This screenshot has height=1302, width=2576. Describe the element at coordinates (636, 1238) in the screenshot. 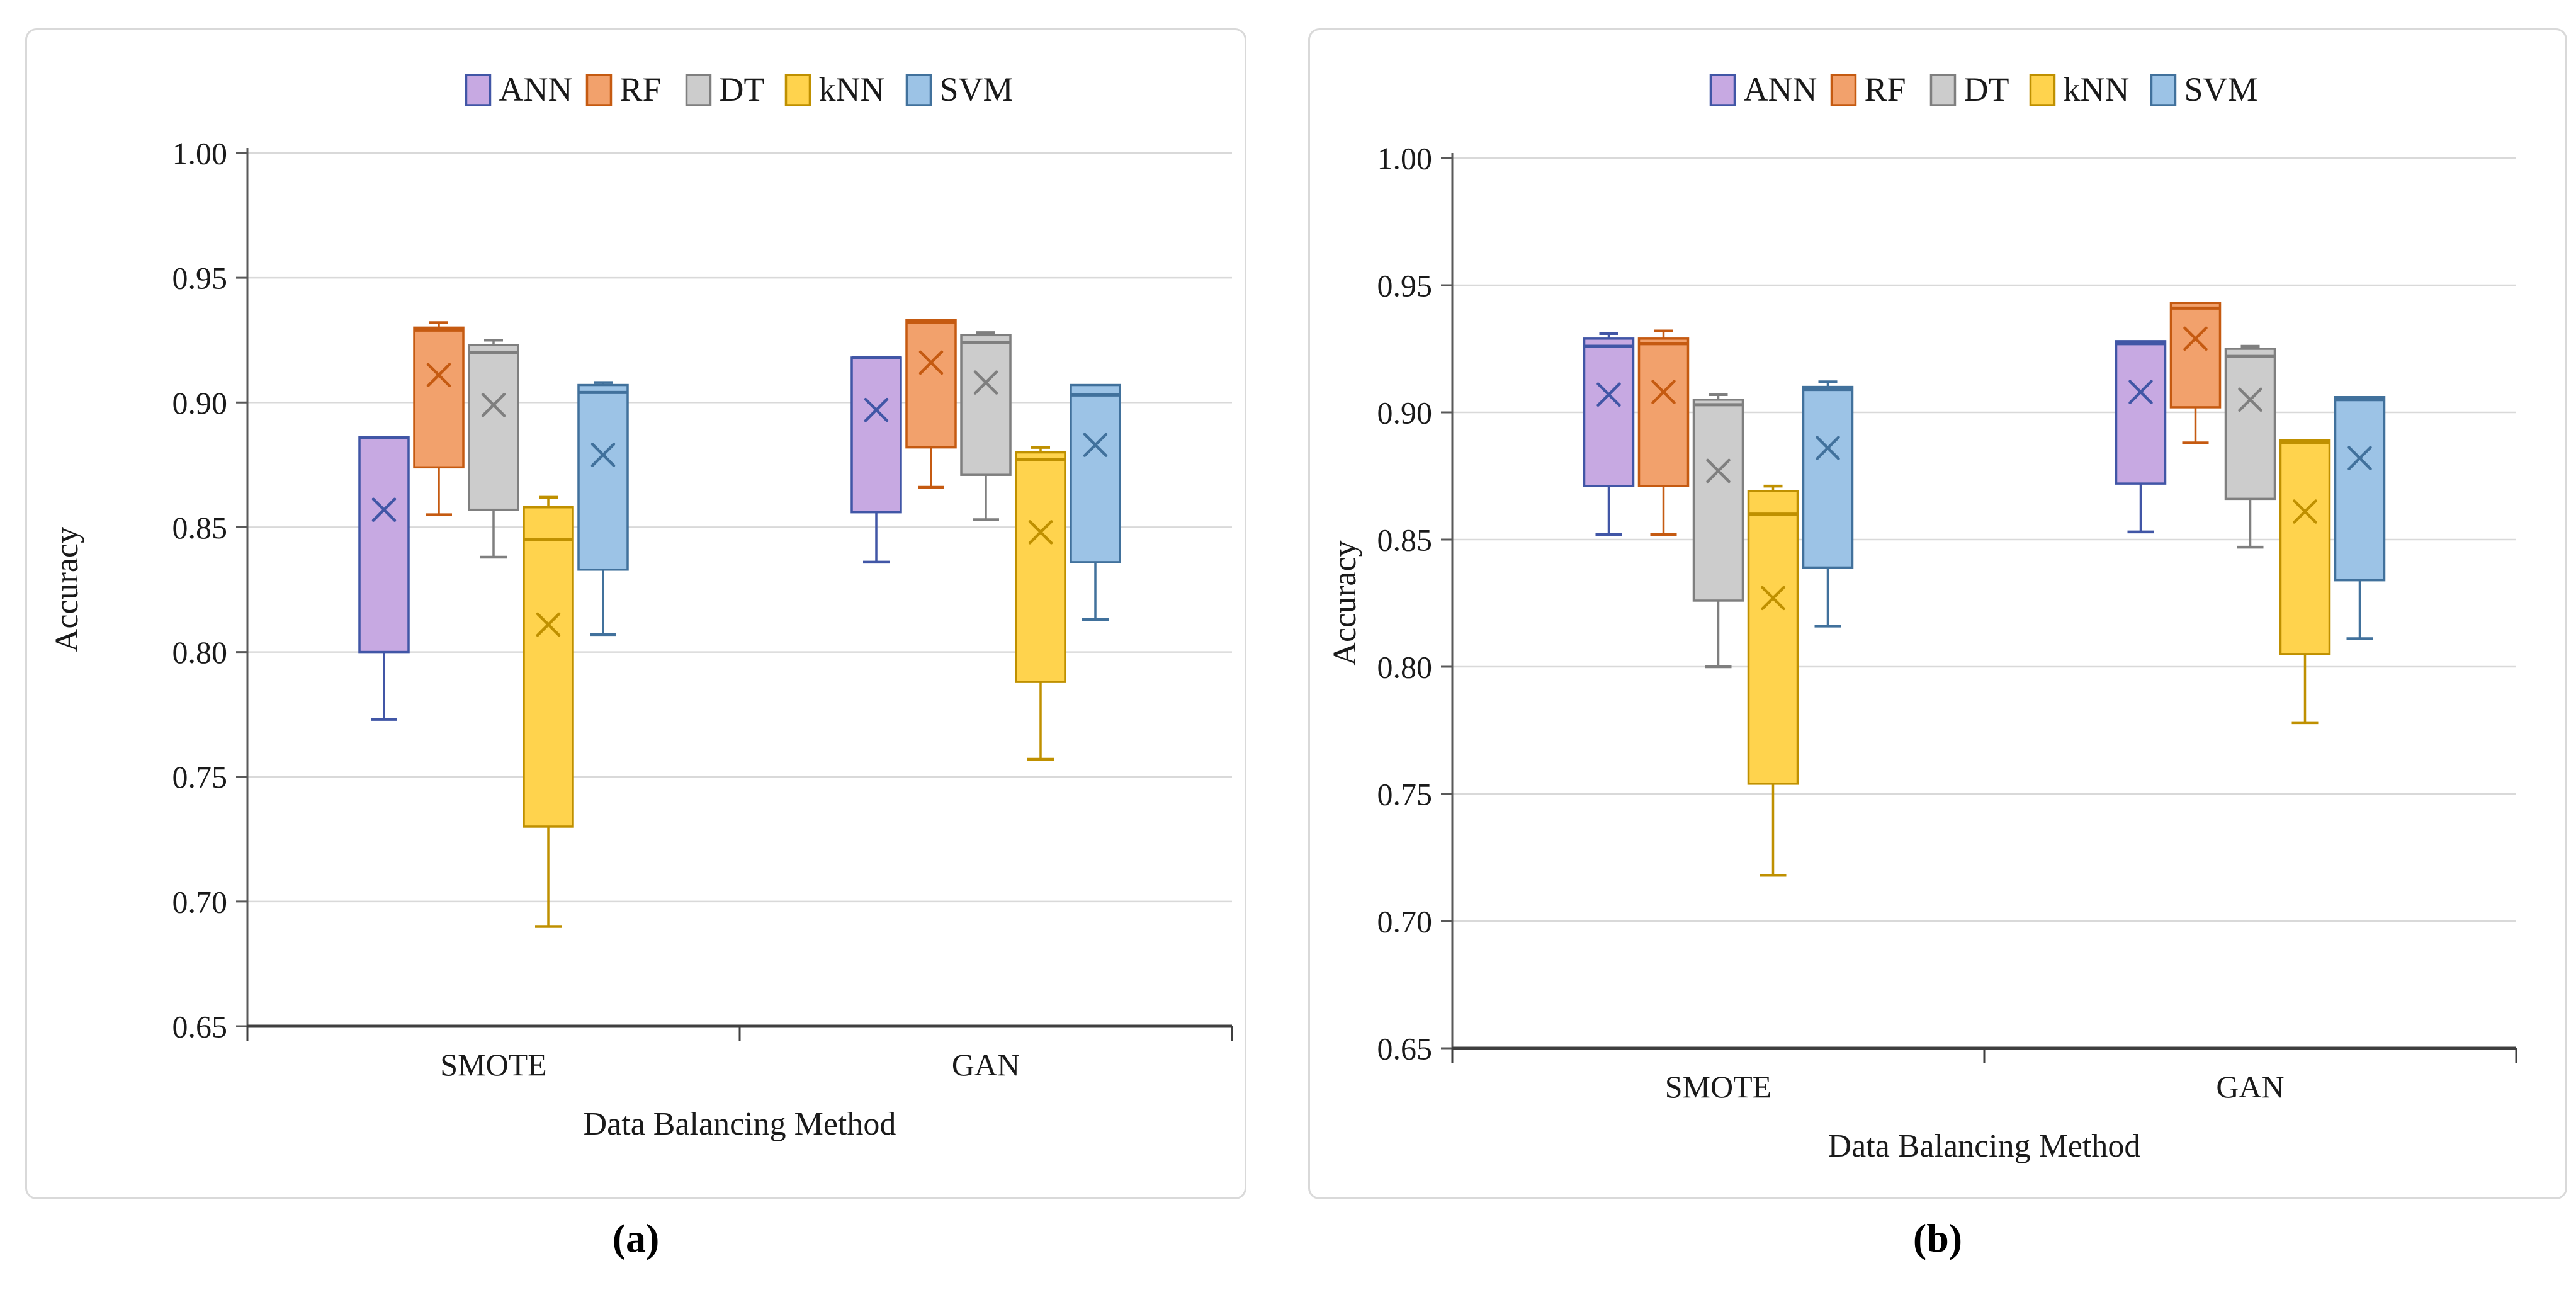

I see `caption-a: (a)` at that location.